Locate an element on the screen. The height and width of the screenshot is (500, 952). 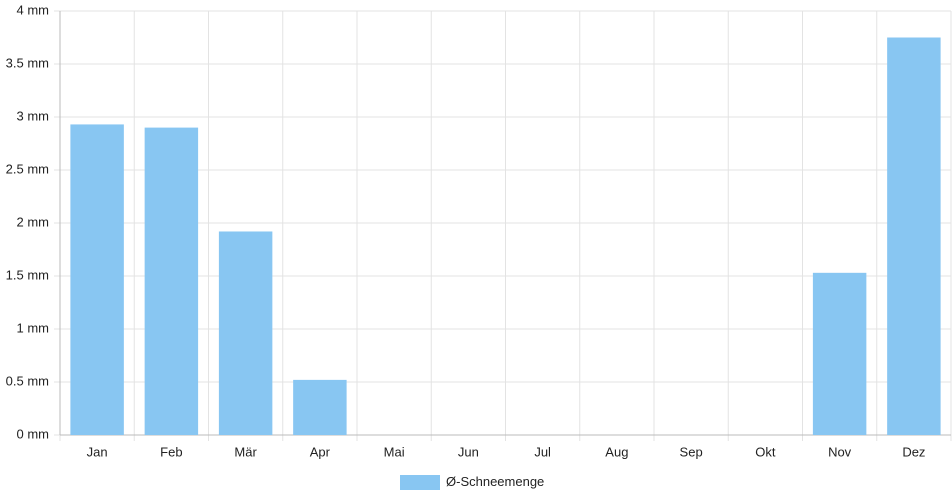
x-tick-label: Feb is located at coordinates (171, 451).